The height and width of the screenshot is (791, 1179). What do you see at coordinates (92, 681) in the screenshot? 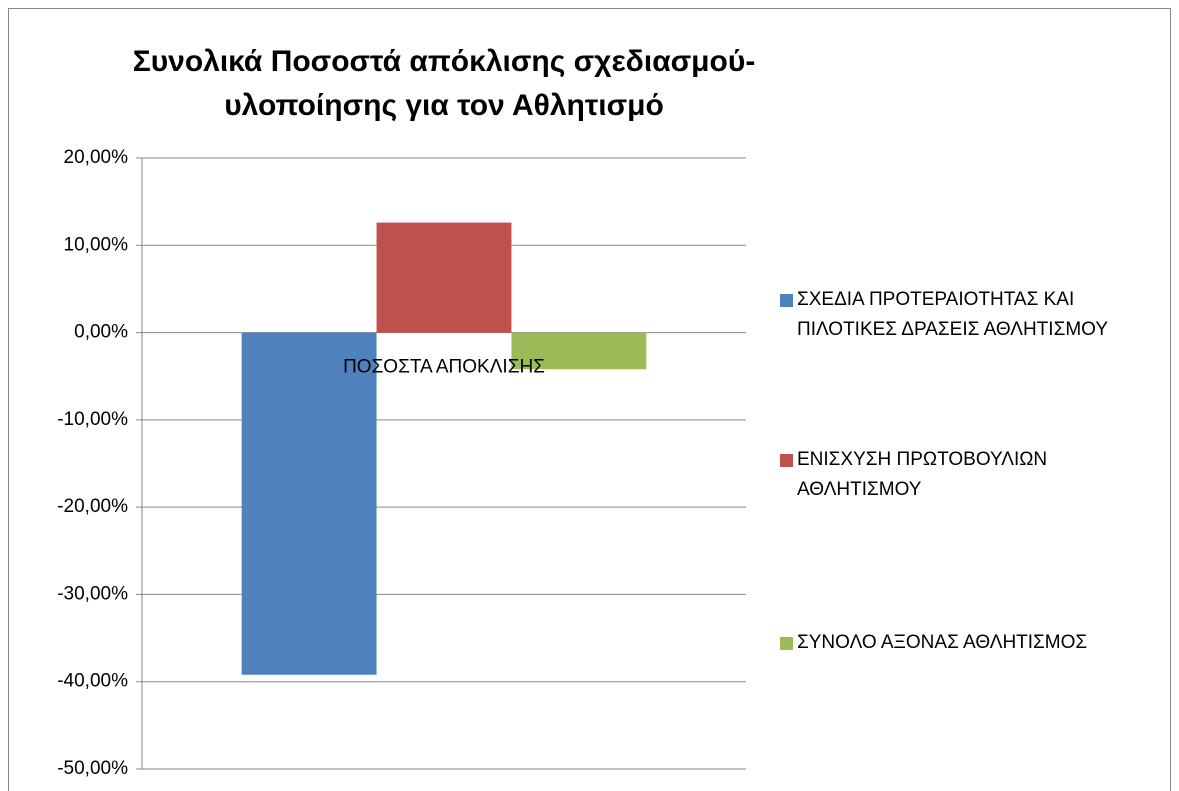
I see `y-tick-label: -40,00%` at bounding box center [92, 681].